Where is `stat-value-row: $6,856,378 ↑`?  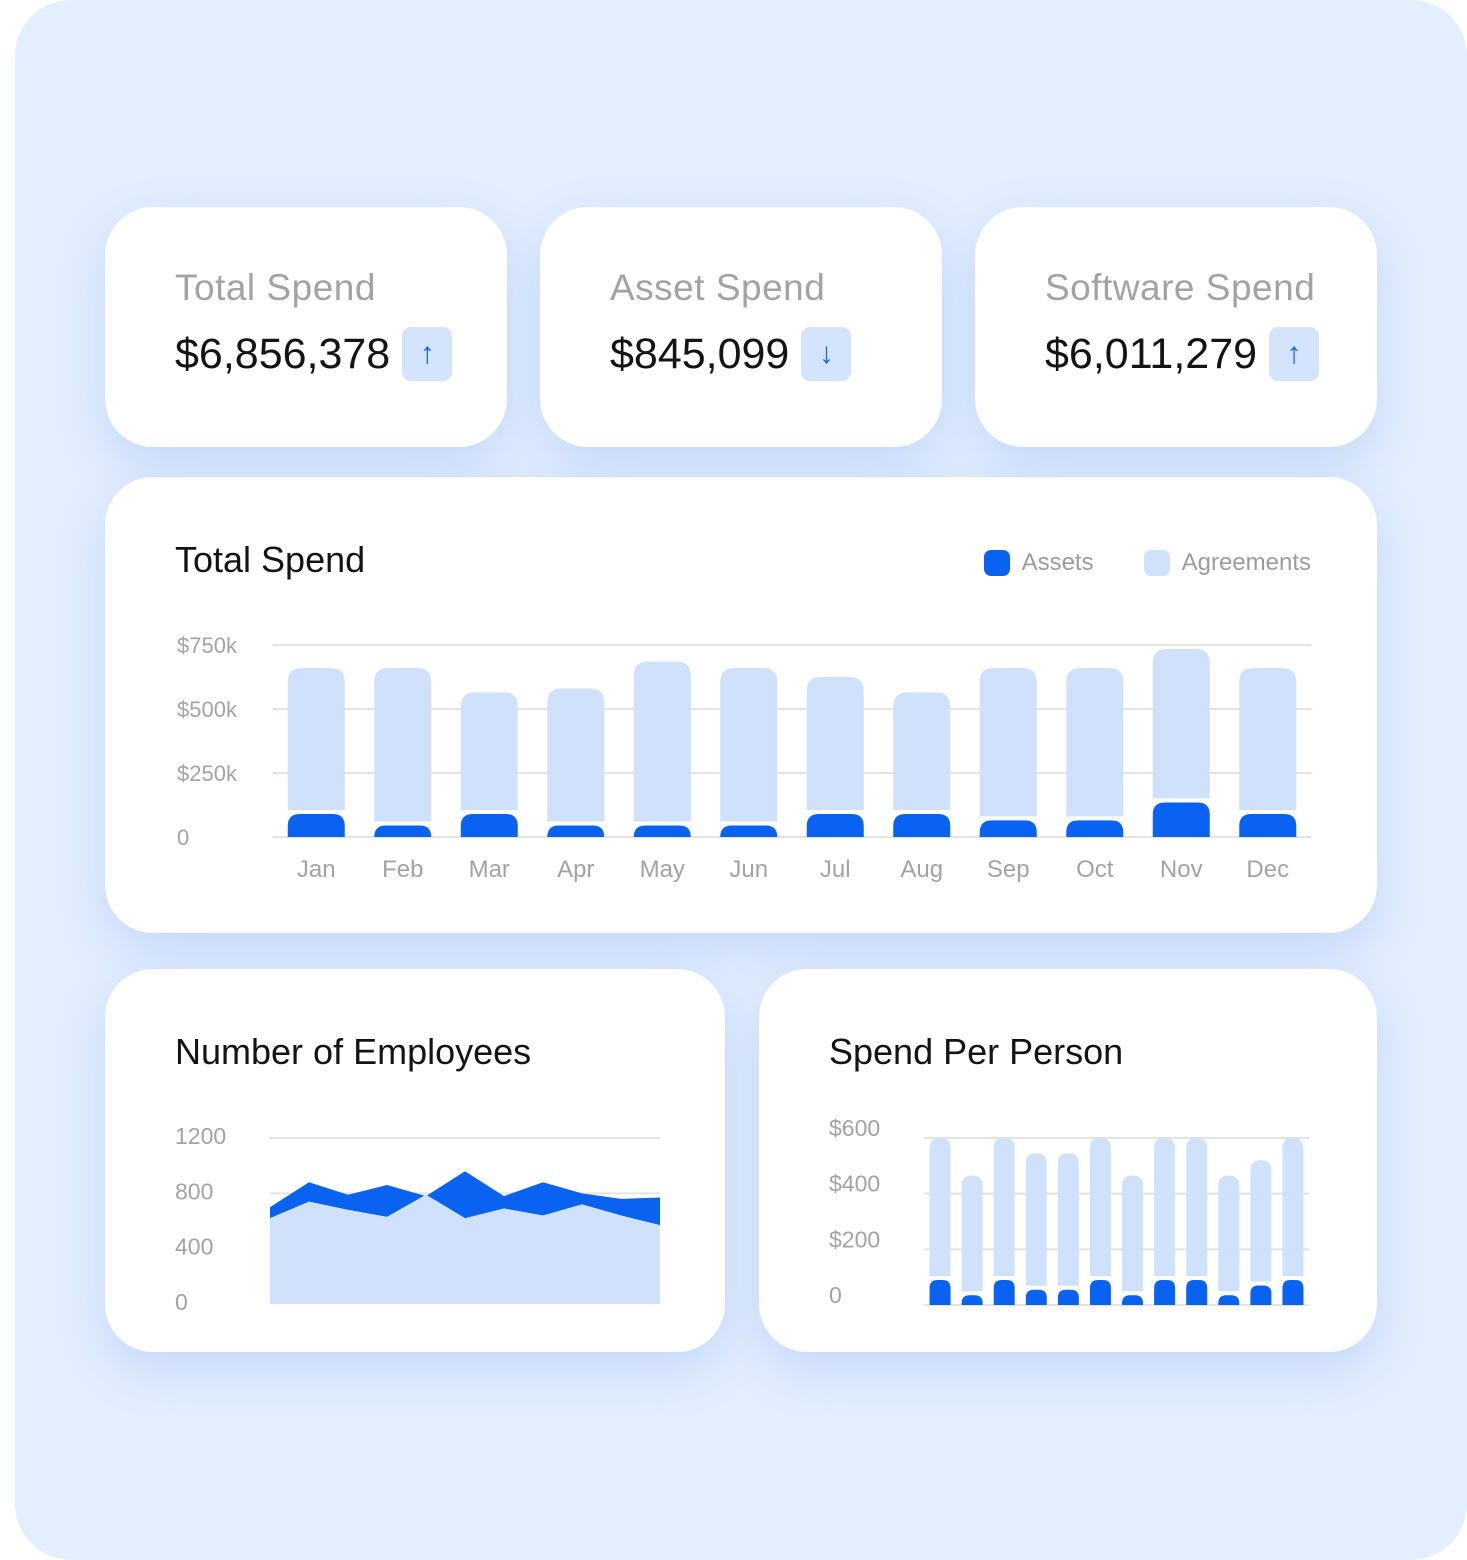
stat-value-row: $6,856,378 ↑ is located at coordinates (314, 354).